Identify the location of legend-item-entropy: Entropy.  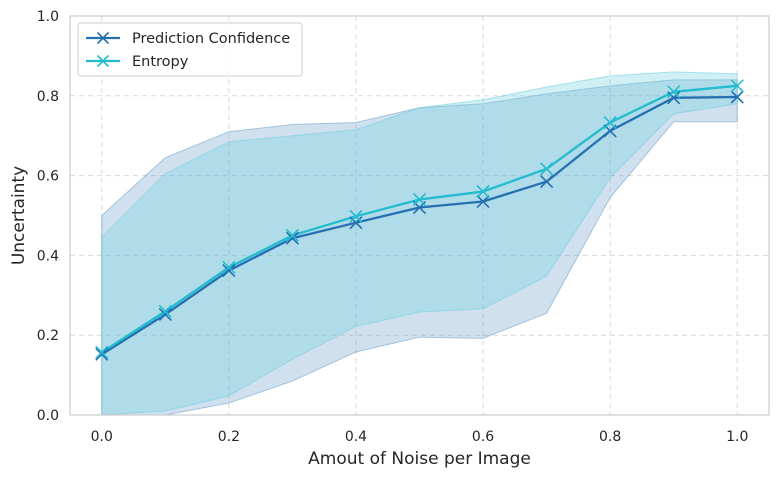
(137, 62).